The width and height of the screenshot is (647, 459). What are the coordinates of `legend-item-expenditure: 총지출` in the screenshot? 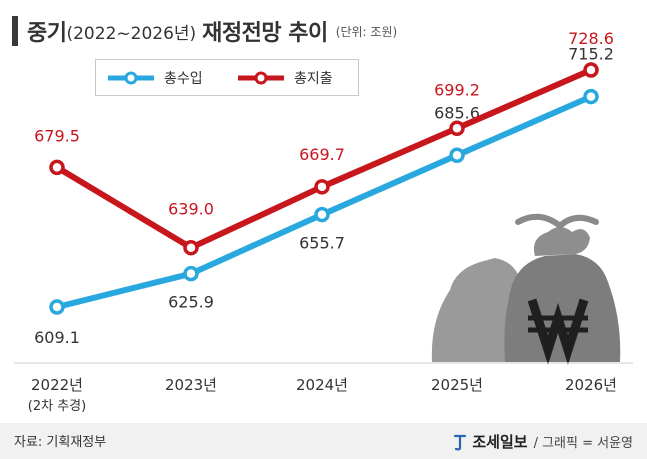 It's located at (284, 77).